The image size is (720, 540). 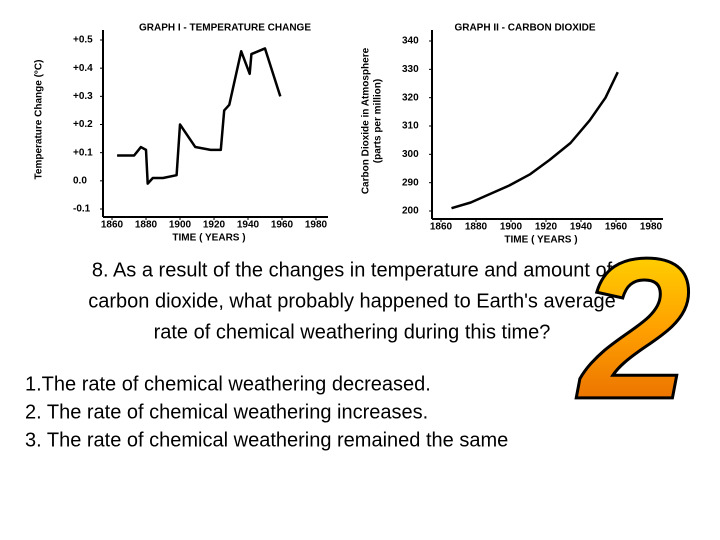 I want to click on y-tick-label: 310, so click(x=410, y=126).